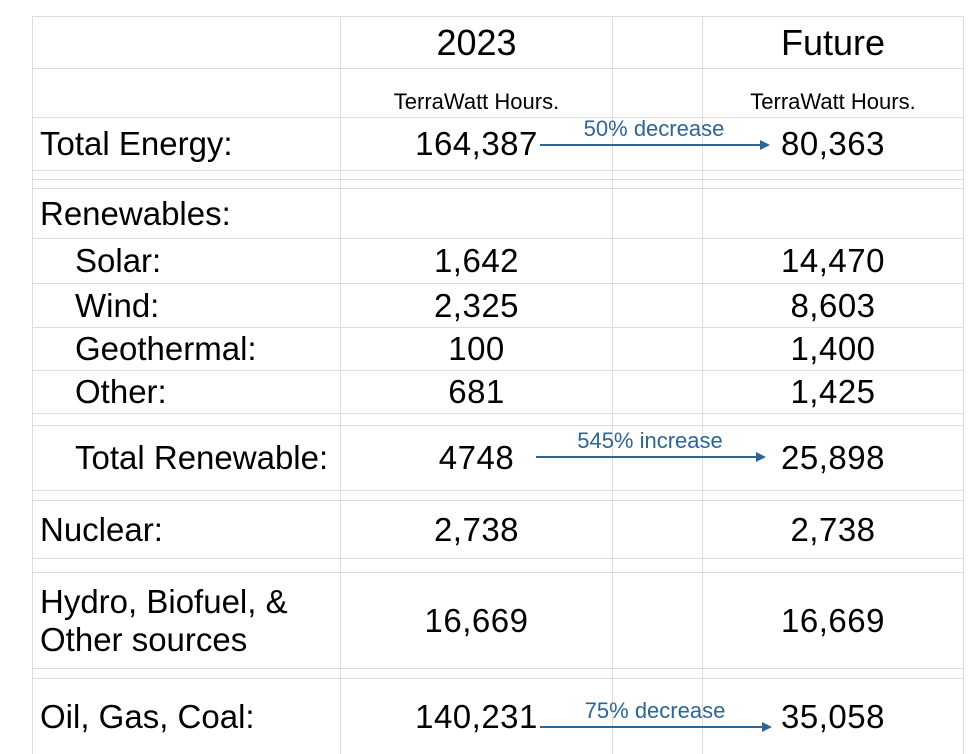  Describe the element at coordinates (477, 716) in the screenshot. I see `value-2023-oil-gas-coal: 140,231` at that location.